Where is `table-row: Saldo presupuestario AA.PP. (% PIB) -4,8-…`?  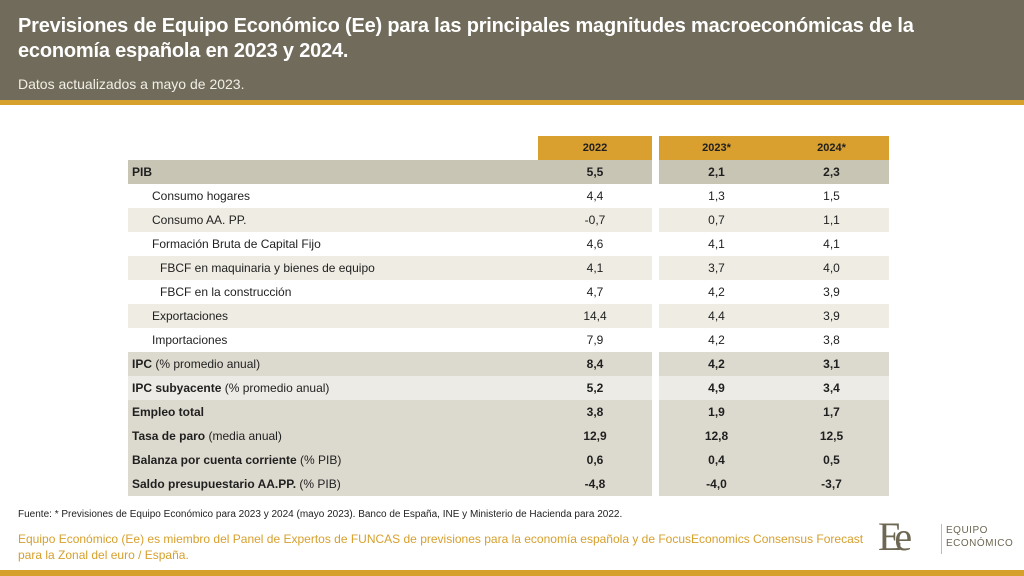
table-row: Saldo presupuestario AA.PP. (% PIB) -4,8-… is located at coordinates (508, 484).